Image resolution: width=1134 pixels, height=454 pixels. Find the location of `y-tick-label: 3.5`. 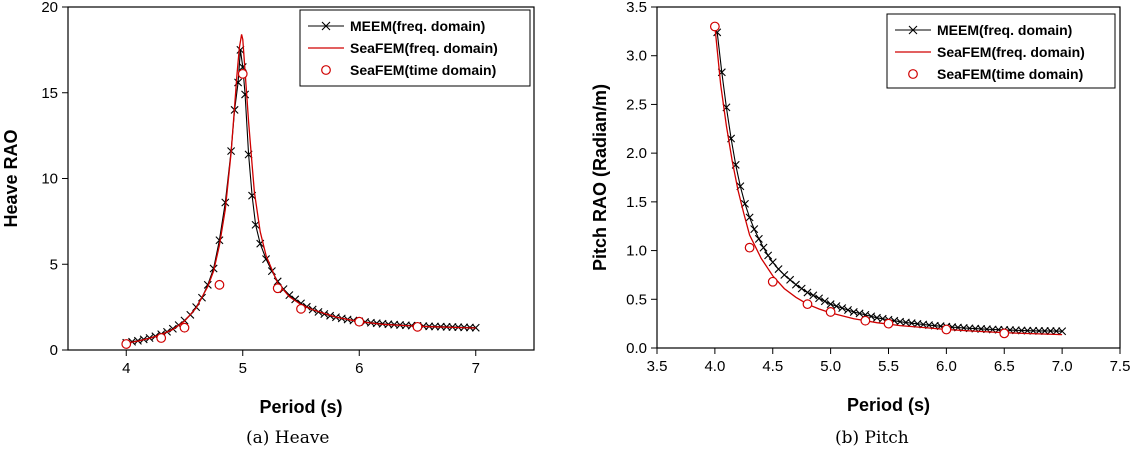

y-tick-label: 3.5 is located at coordinates (636, 8).